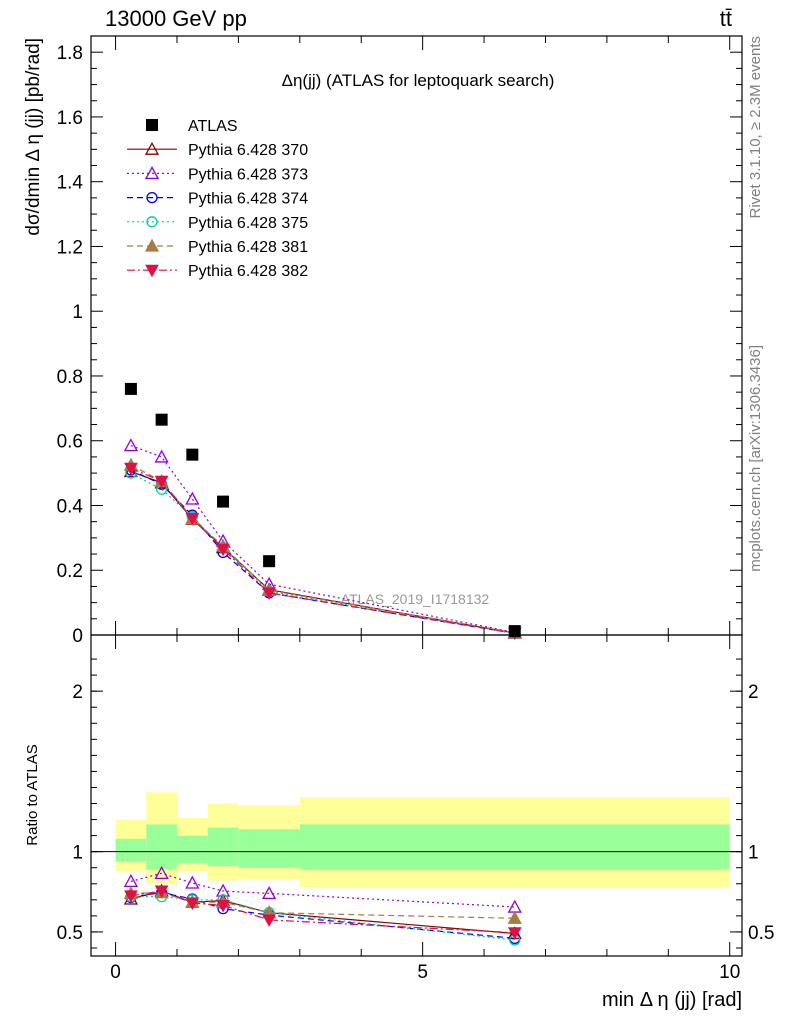  Describe the element at coordinates (33, 137) in the screenshot. I see `y-axis-label-main: dσ/dmin Δ η (jj) [pb/rad]` at that location.